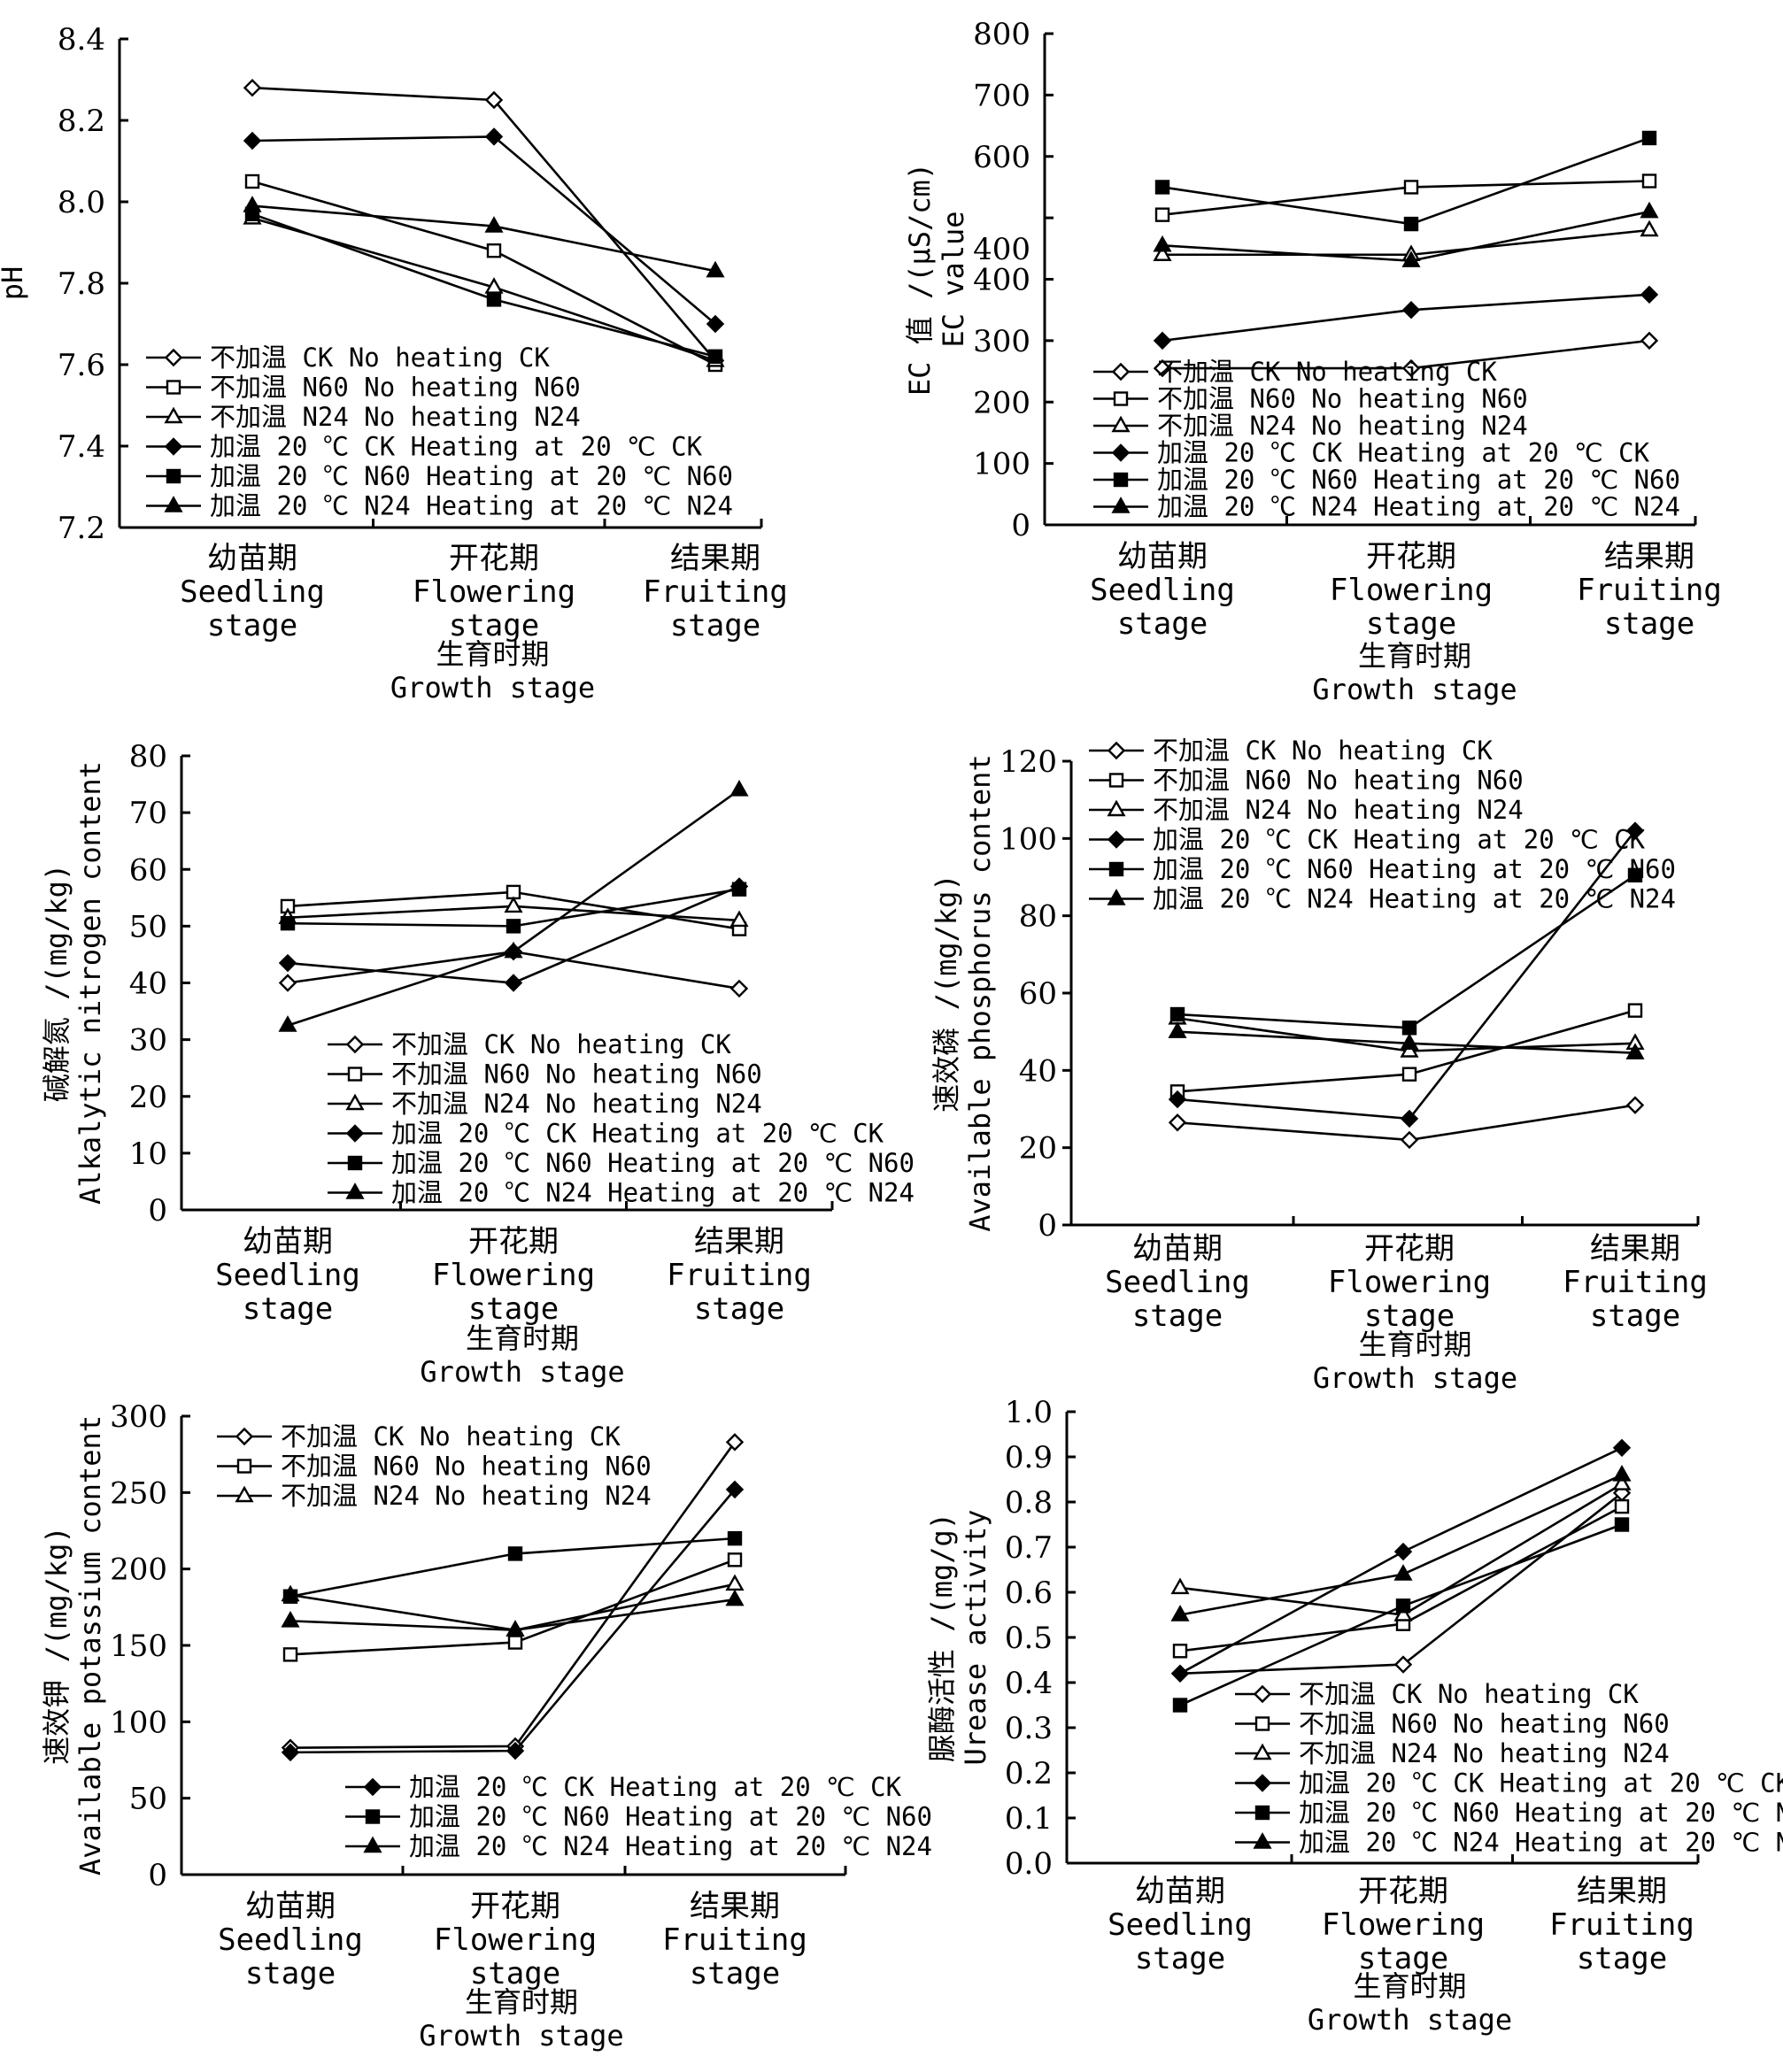 This screenshot has height=2072, width=1783. I want to click on y-tick-label: 0.2, so click(1029, 1773).